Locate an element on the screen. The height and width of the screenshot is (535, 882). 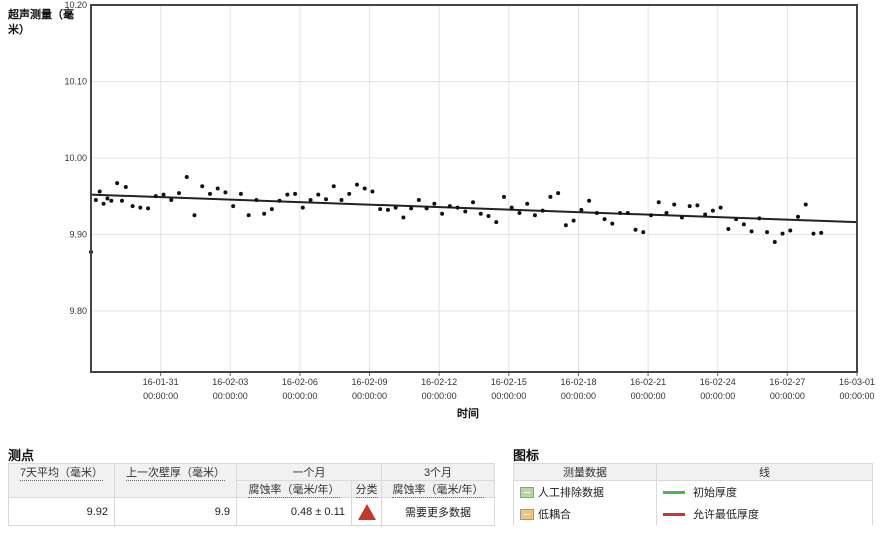
legend-row: 人工排除数据 初始厚度 is located at coordinates (693, 491).